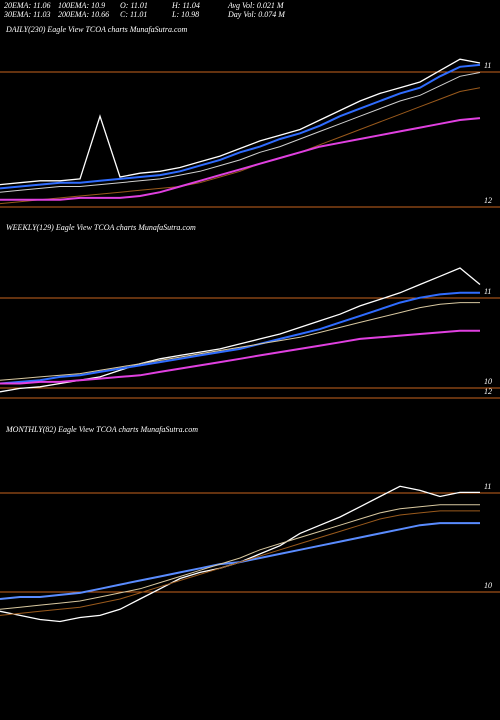 The image size is (500, 720). What do you see at coordinates (83, 14) in the screenshot?
I see `header-stat: 200EMA: 10.66` at bounding box center [83, 14].